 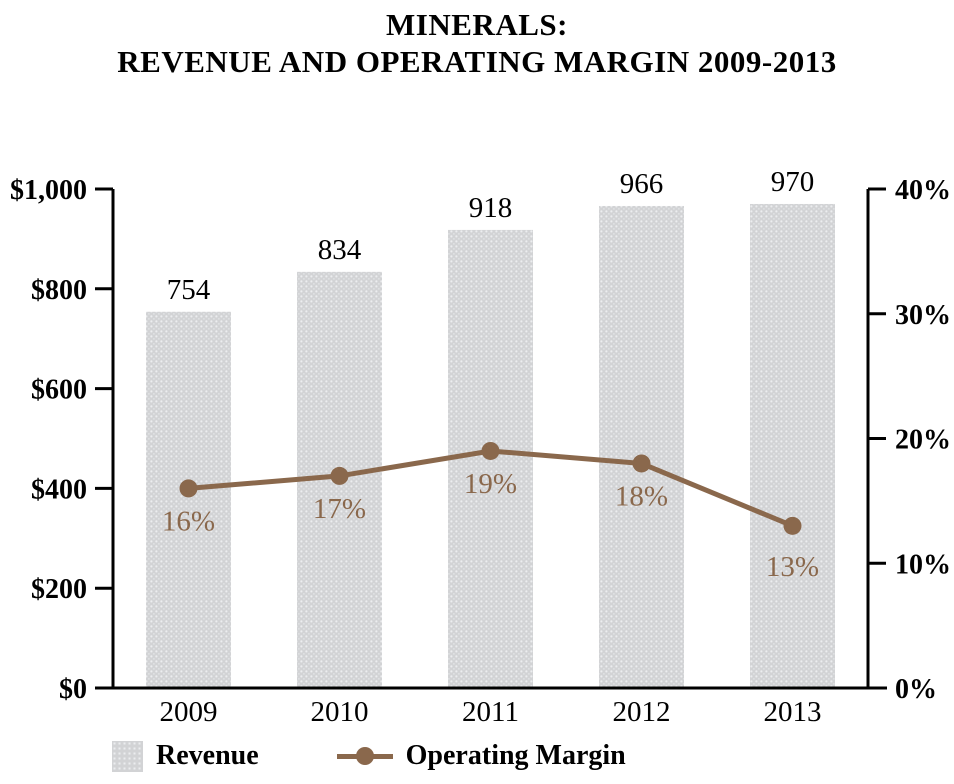 I want to click on left-axis-label: $200, so click(x=59, y=589).